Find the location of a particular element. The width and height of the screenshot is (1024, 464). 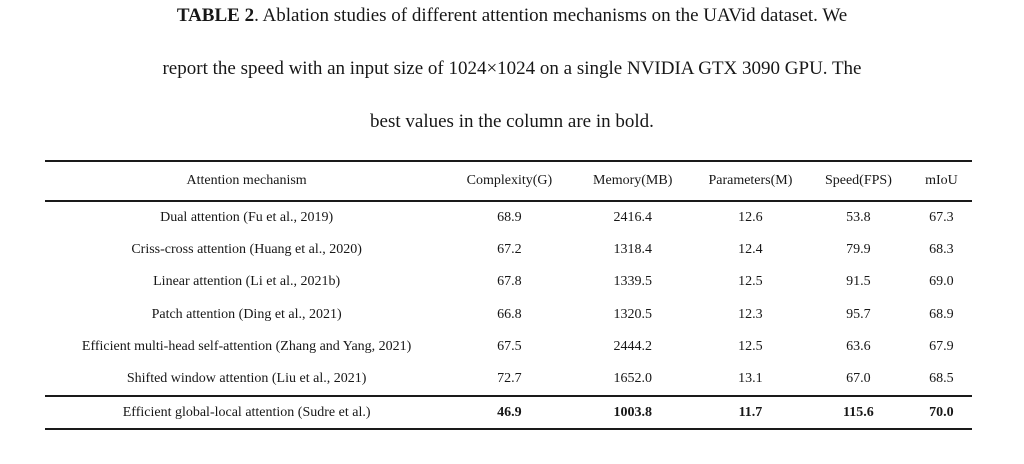

column-header-miou: mIoU is located at coordinates (941, 181).